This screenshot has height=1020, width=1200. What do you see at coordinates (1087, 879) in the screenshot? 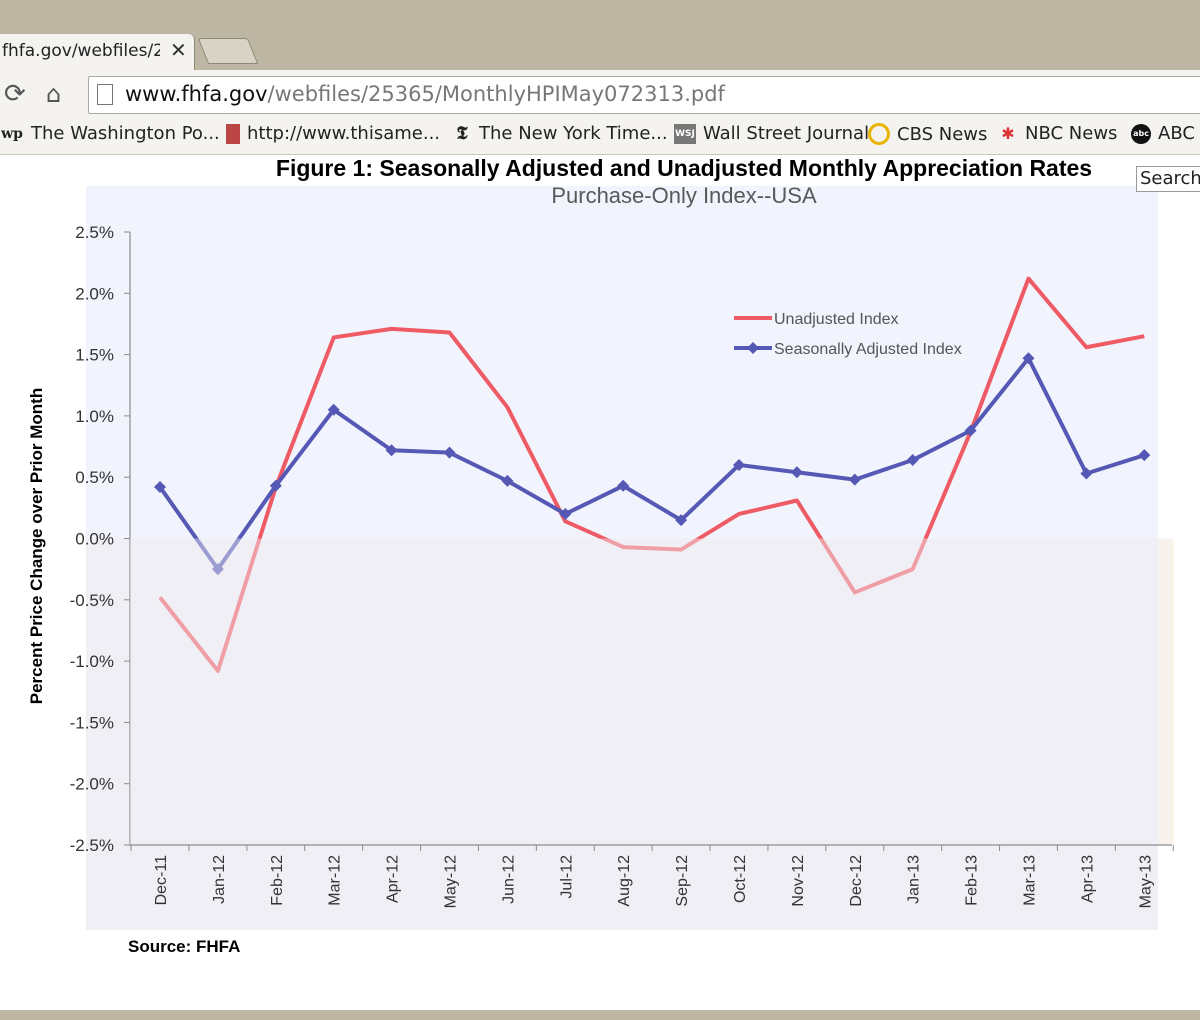
I see `x-tick-label: Apr-13` at bounding box center [1087, 879].